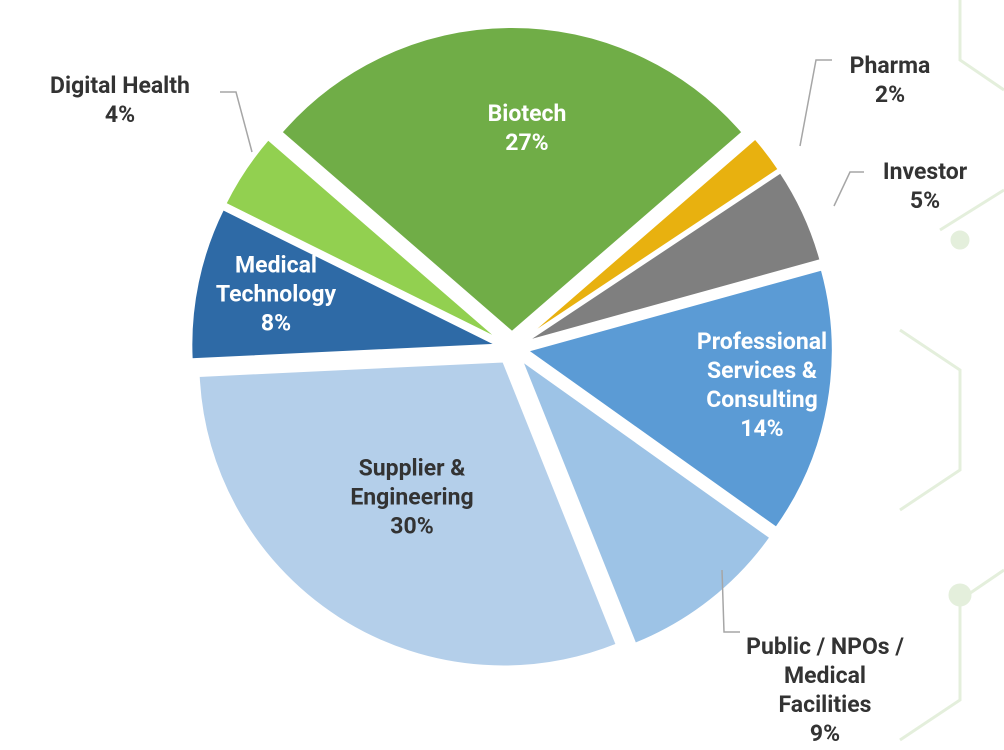 The height and width of the screenshot is (750, 1004). What do you see at coordinates (527, 128) in the screenshot?
I see `slice-label: Biotech 27%` at bounding box center [527, 128].